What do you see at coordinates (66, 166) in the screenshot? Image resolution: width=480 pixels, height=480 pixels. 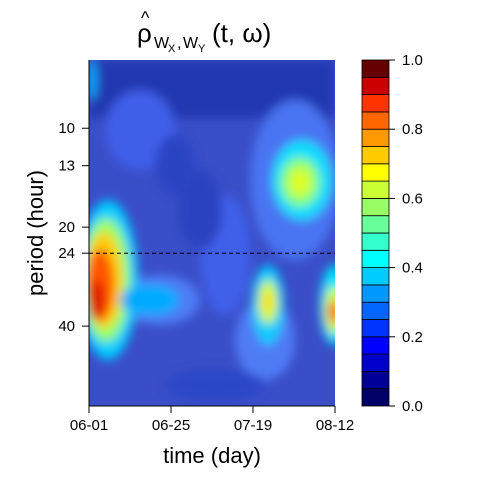 I see `y-tick-label: 13` at bounding box center [66, 166].